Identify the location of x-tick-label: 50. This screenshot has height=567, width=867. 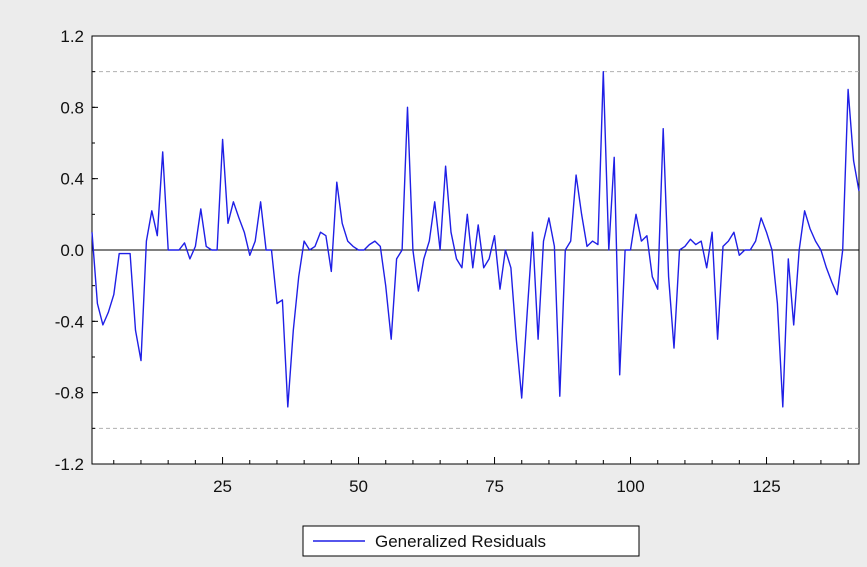
(358, 486).